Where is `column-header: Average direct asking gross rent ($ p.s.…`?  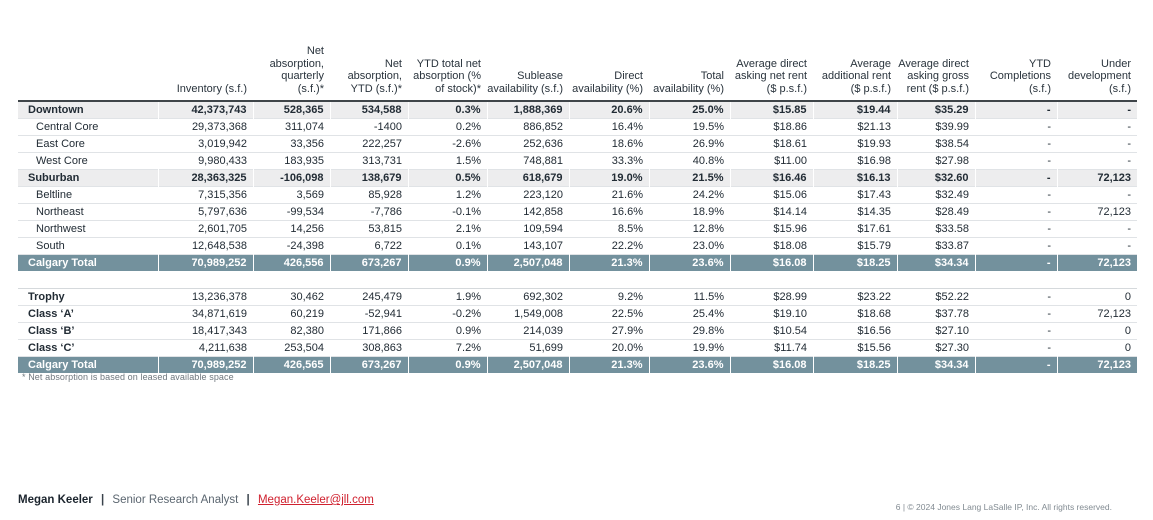
column-header: Average direct asking gross rent ($ p.s.… is located at coordinates (933, 76).